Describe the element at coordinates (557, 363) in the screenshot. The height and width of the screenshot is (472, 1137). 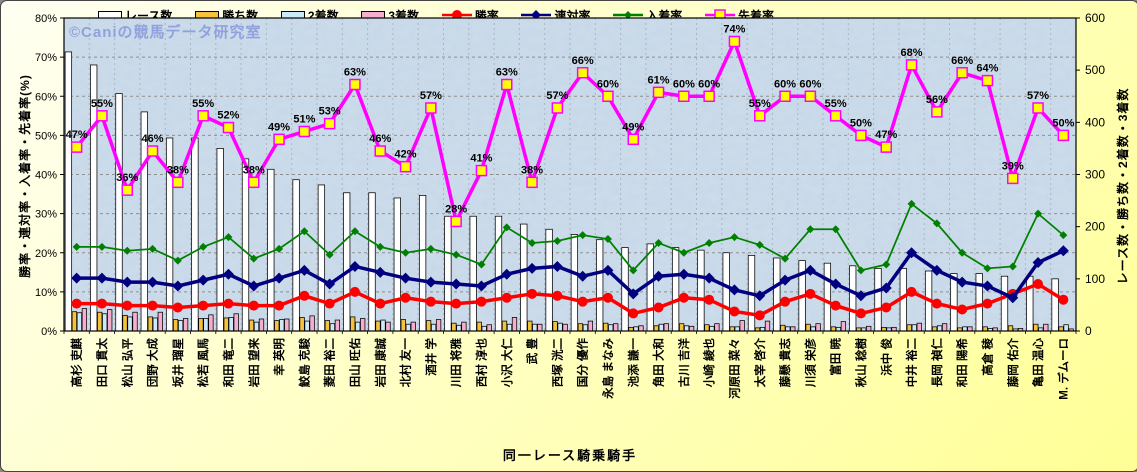
I see `x-category-label: 西塚 洸二` at that location.